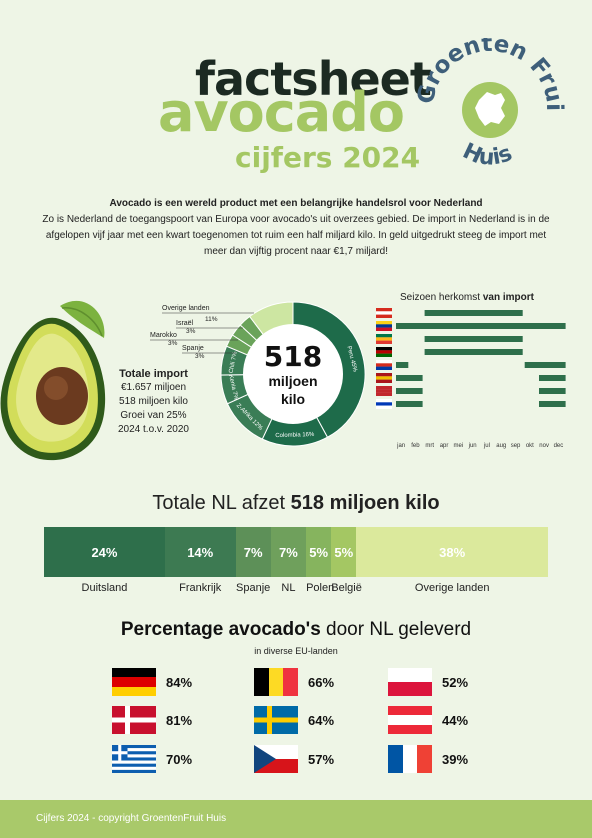 The height and width of the screenshot is (838, 592). What do you see at coordinates (455, 720) in the screenshot?
I see `country-percentage-value: 44%` at bounding box center [455, 720].